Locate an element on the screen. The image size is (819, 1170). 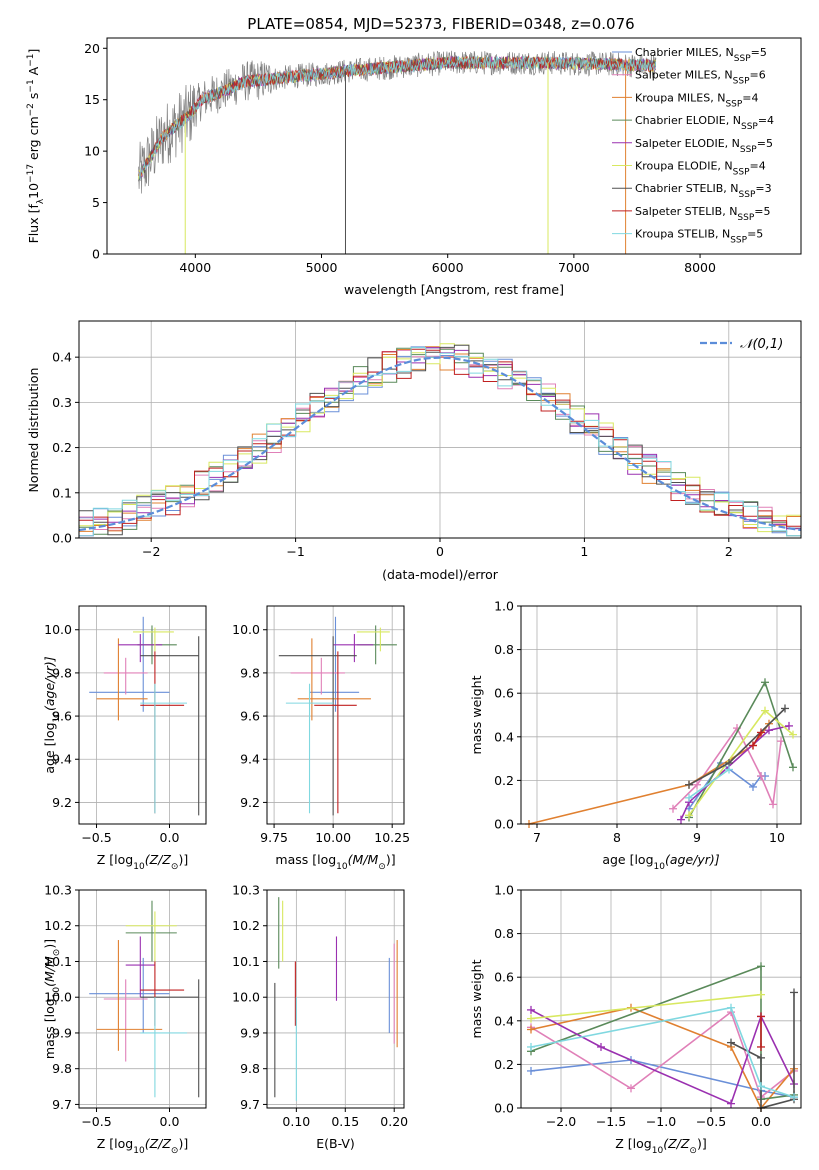
label-part: =6 is located at coordinates (758, 75).